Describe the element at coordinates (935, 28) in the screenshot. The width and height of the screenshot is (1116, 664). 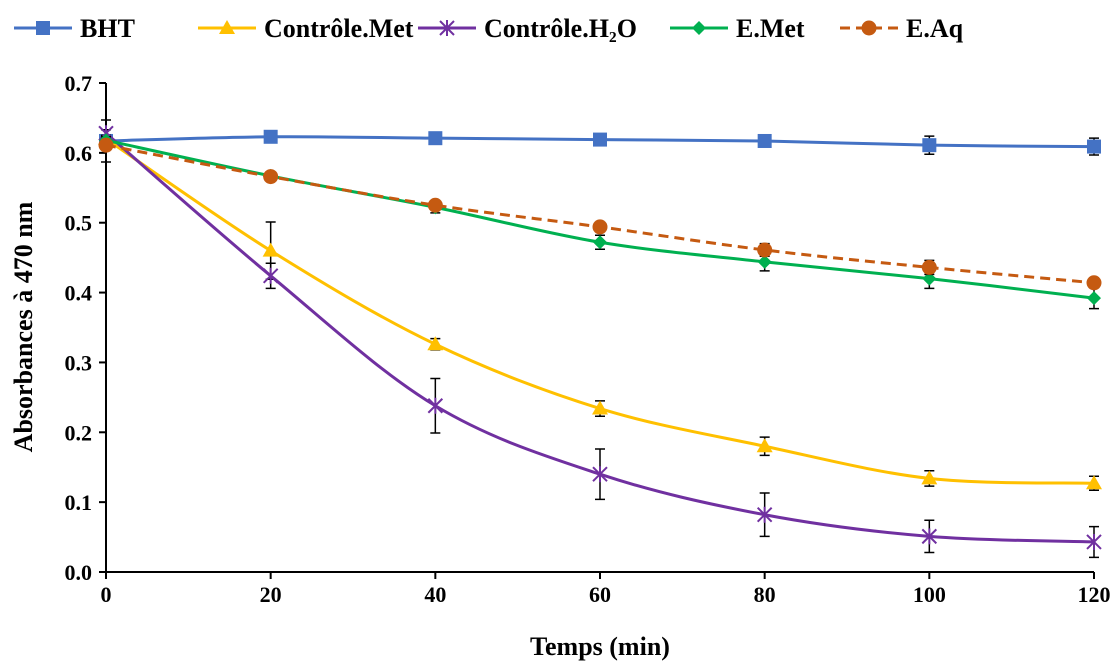
I see `legend-label: E.Aq` at that location.